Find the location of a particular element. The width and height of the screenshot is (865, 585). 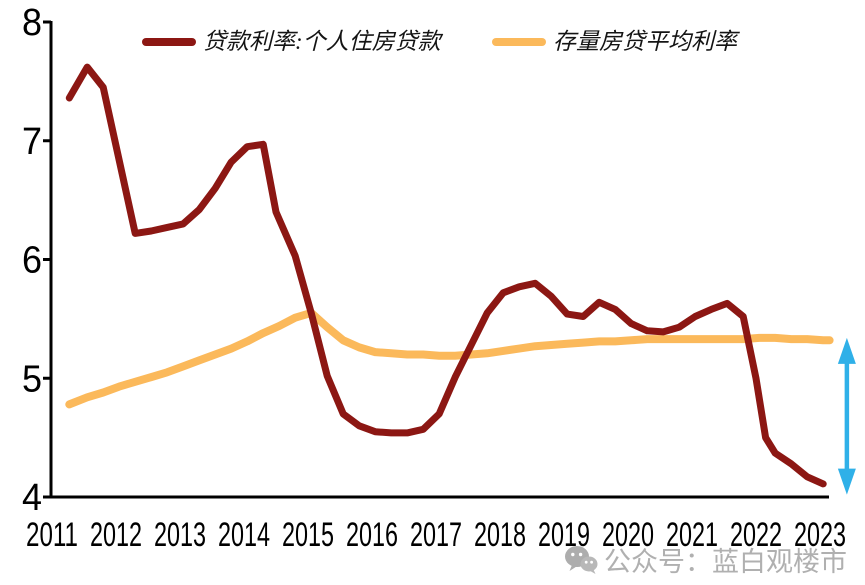

loan-rate-label: 贷款利率:个人住房贷款 is located at coordinates (322, 41).